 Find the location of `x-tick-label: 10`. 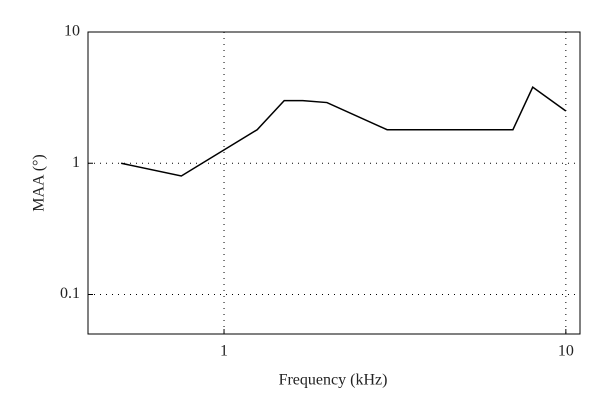

x-tick-label: 10 is located at coordinates (566, 351).